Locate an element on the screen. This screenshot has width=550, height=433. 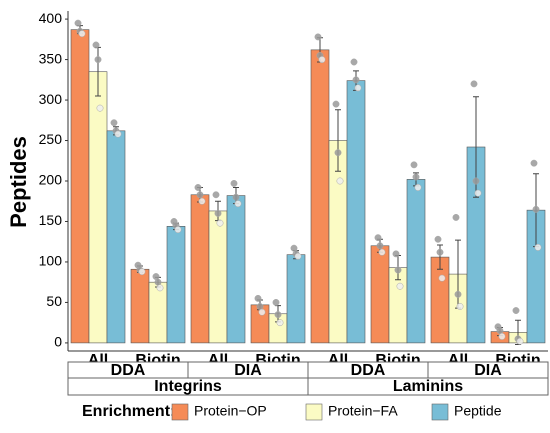
y-tick-label: 0 is located at coordinates (58, 342).